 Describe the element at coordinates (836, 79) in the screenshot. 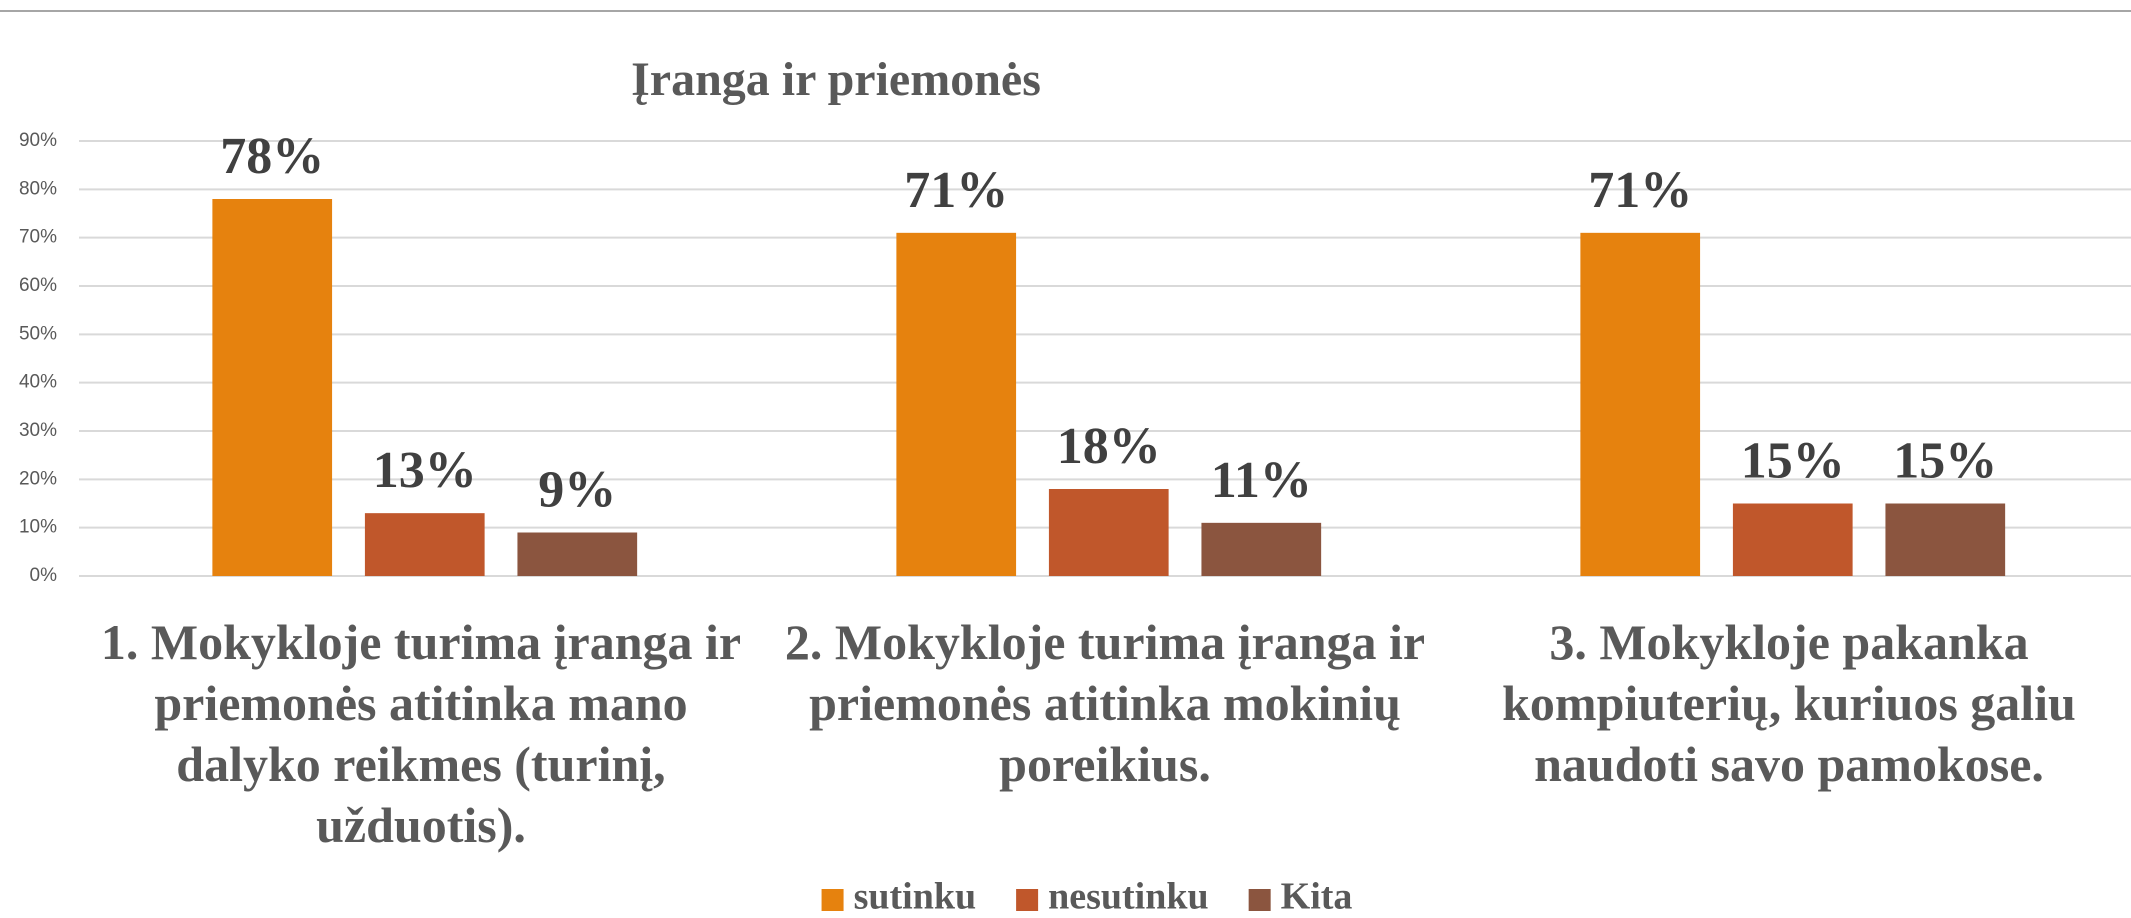

I see `chart-title: Įranga ir priemonės` at that location.